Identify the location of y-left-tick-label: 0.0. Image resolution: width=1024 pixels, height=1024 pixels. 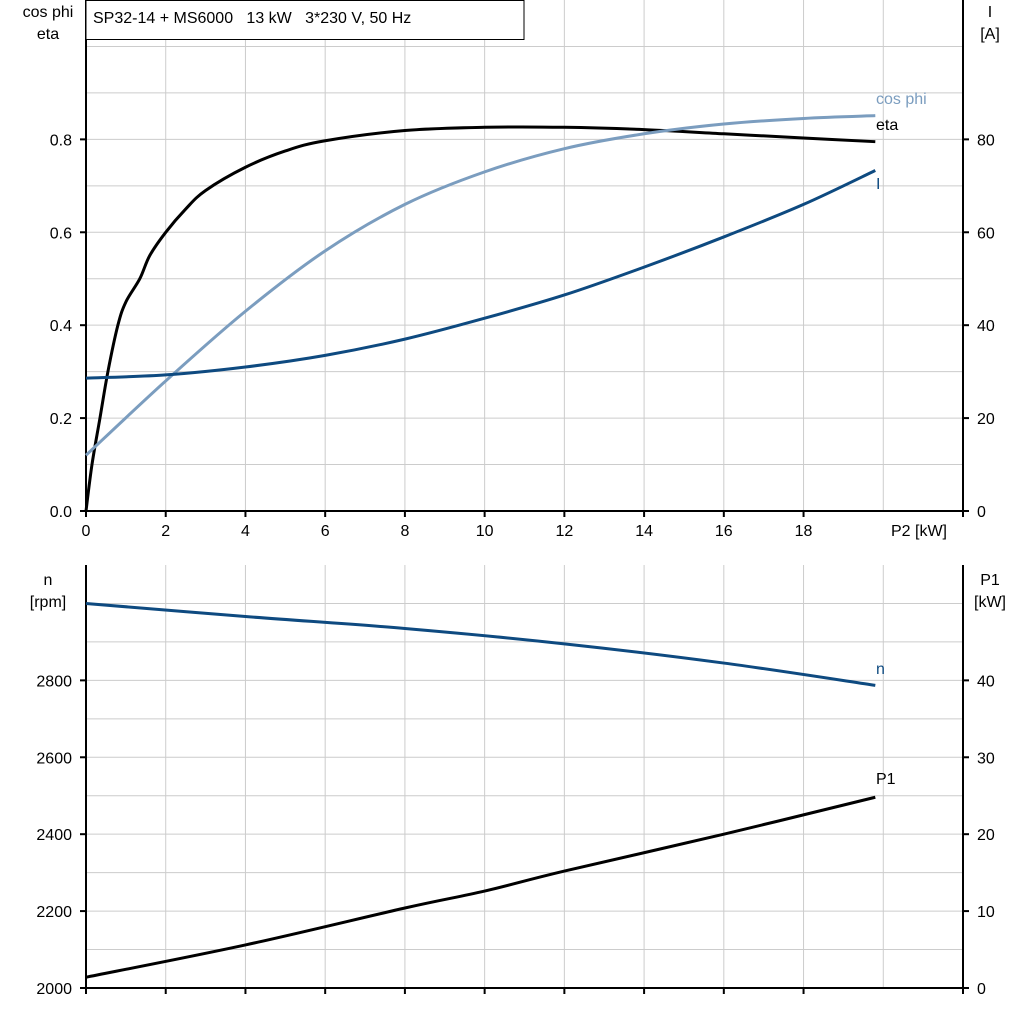
(61, 512).